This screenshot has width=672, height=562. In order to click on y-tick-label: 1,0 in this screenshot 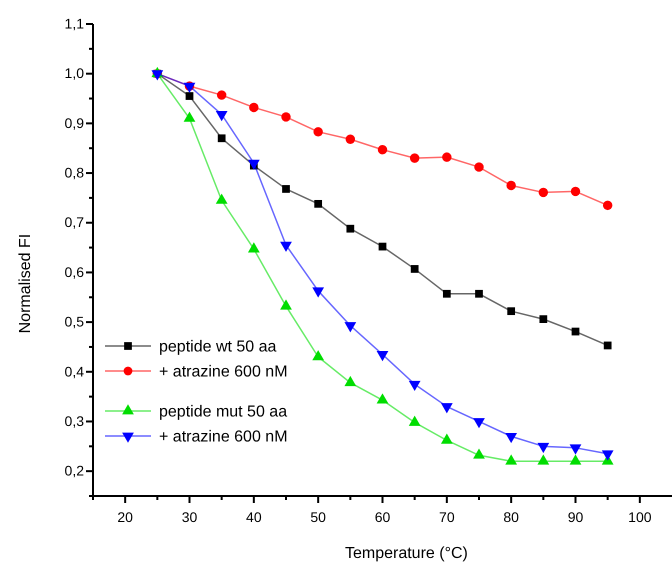, I will do `click(74, 73)`.